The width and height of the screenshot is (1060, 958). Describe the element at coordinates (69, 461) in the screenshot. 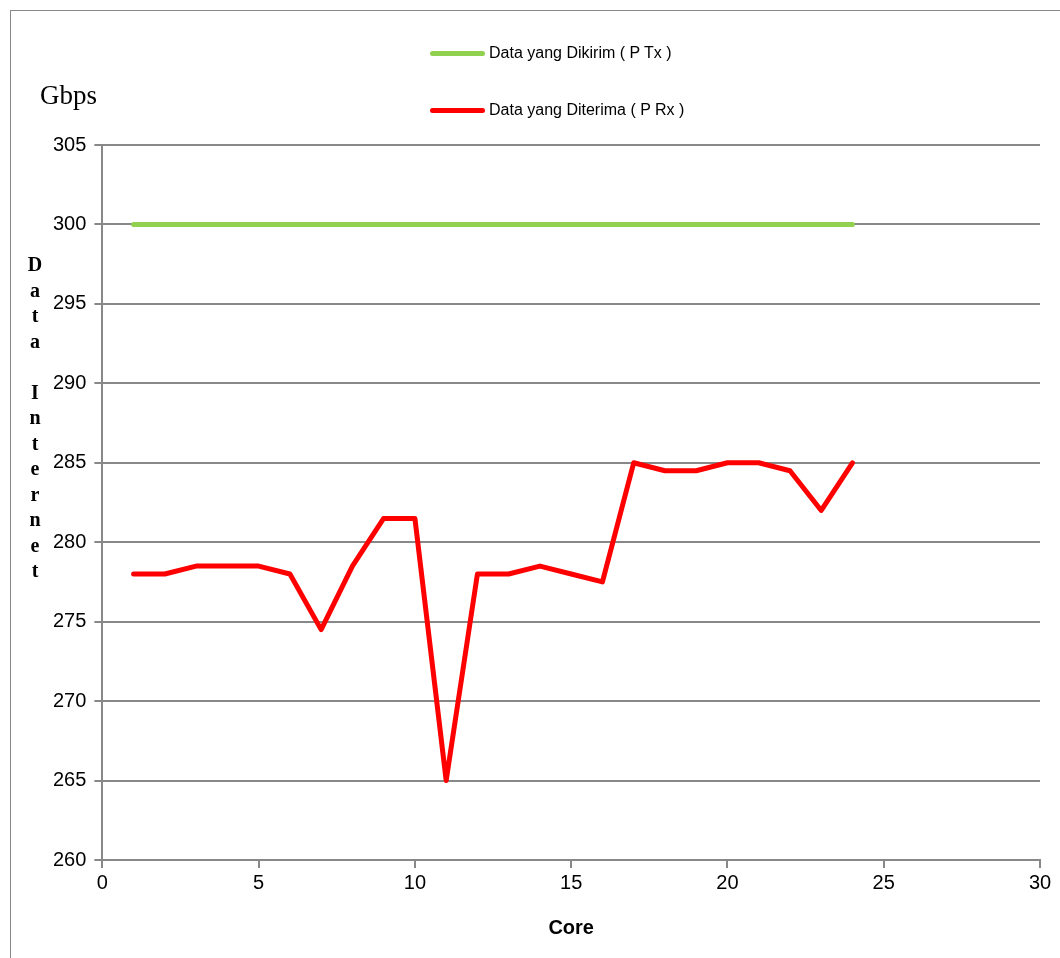

I see `y-tick-label: 285` at that location.